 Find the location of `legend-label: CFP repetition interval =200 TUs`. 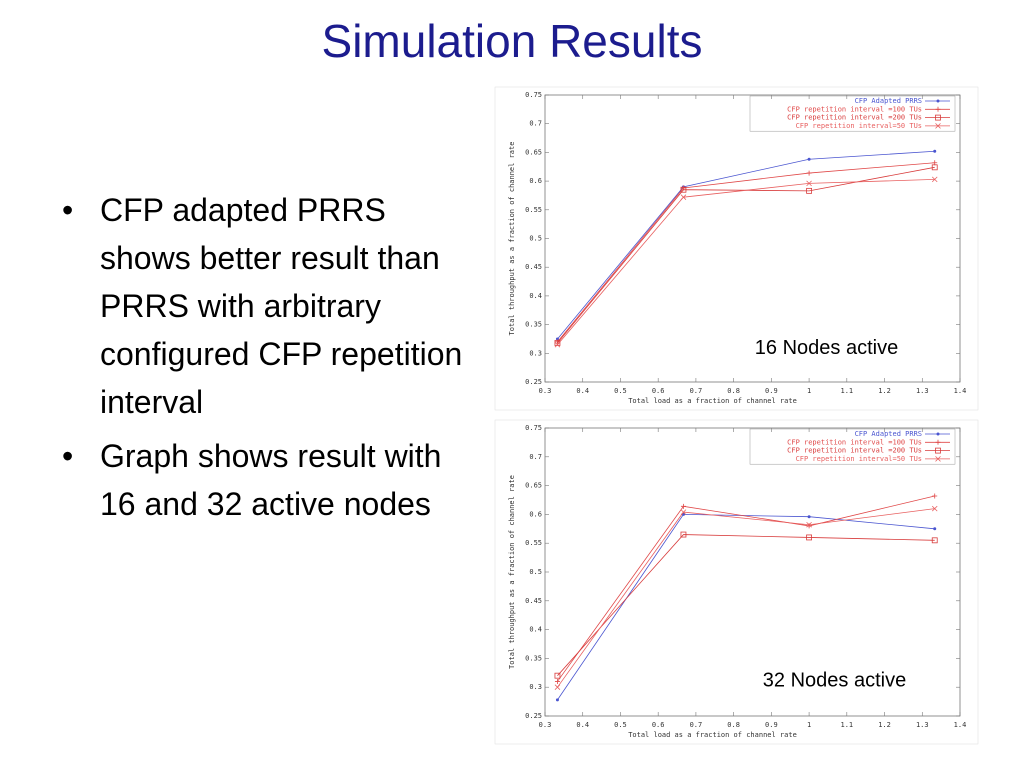

legend-label: CFP repetition interval =200 TUs is located at coordinates (854, 451).